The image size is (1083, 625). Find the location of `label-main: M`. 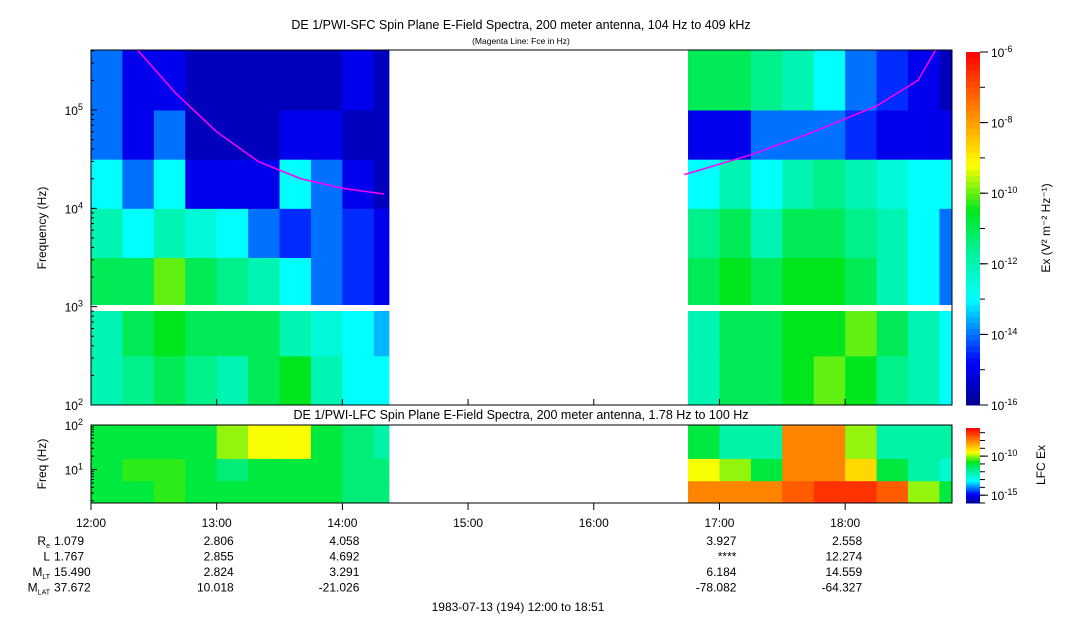

label-main: M is located at coordinates (33, 588).